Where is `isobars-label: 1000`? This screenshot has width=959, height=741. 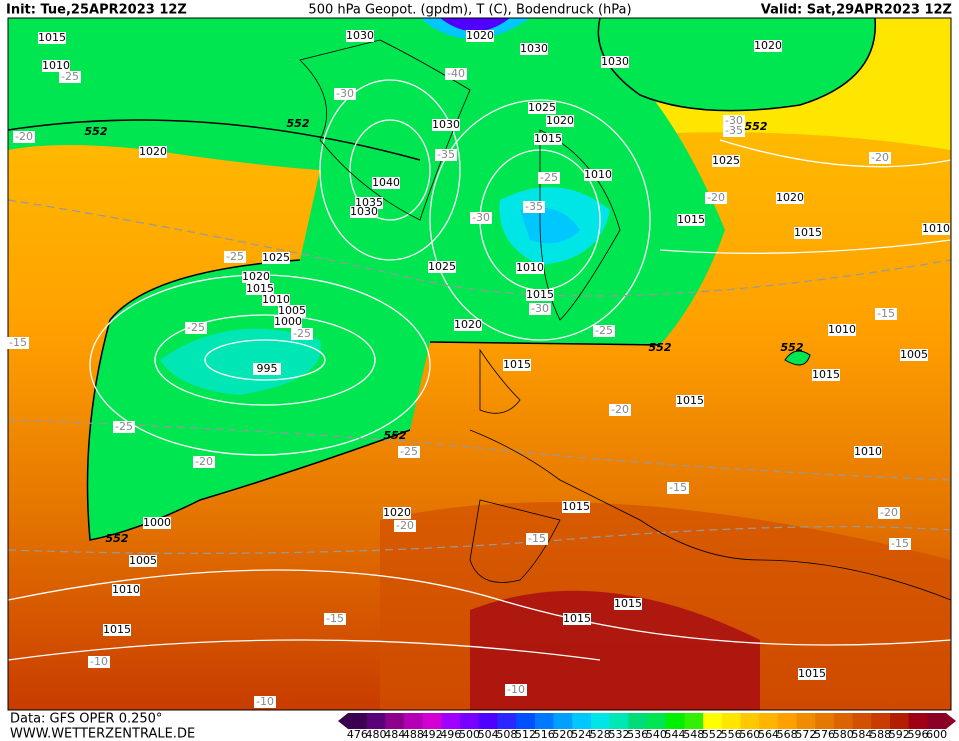 isobars-label: 1000 is located at coordinates (288, 321).